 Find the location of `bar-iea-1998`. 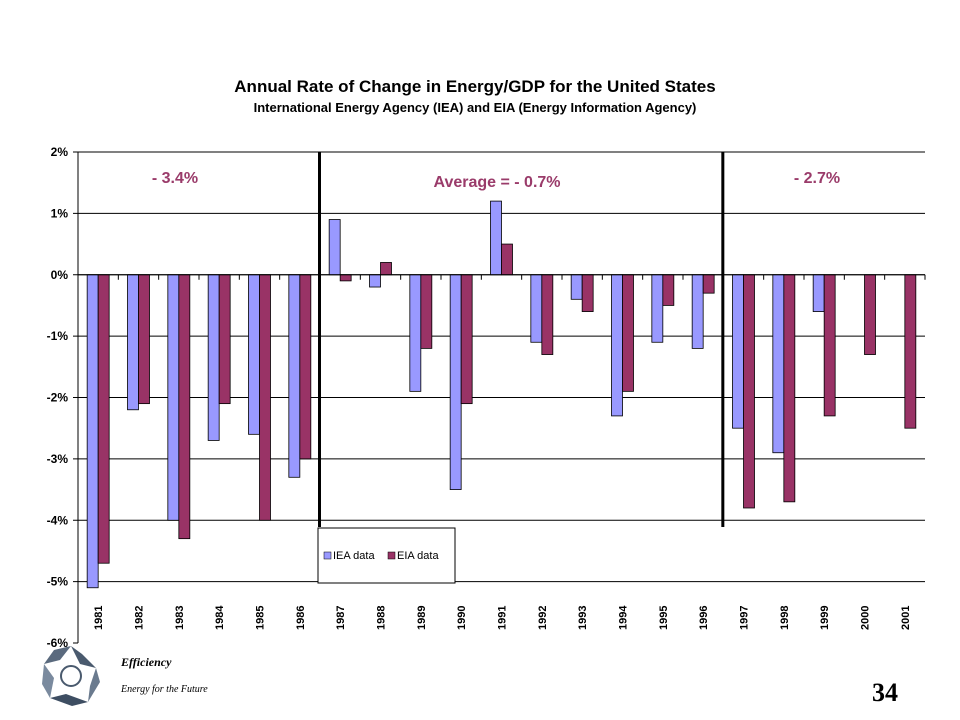

bar-iea-1998 is located at coordinates (778, 364).